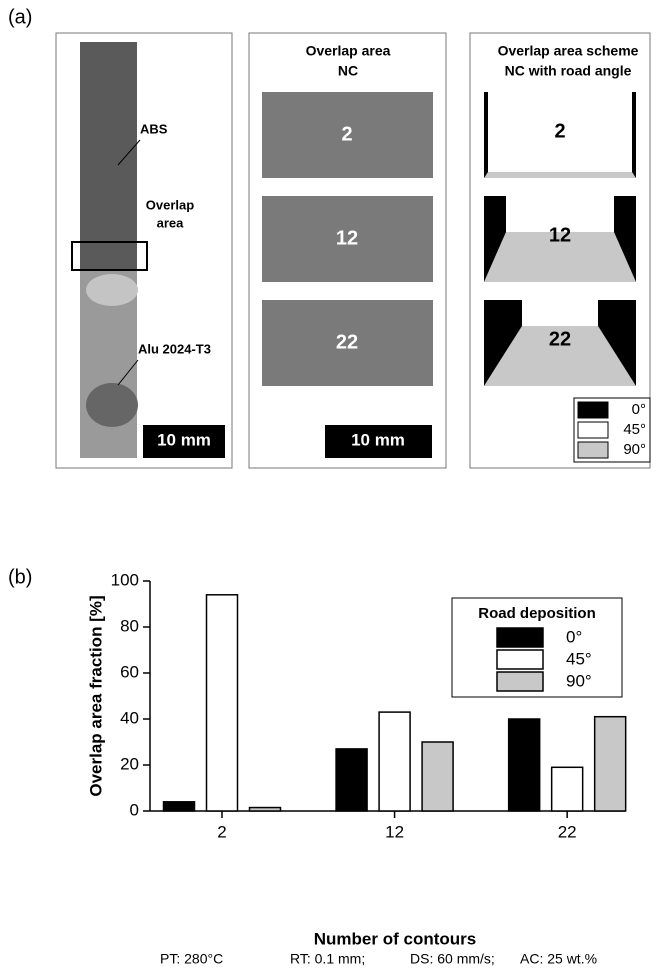 This screenshot has height=969, width=661. I want to click on footnote: AC: 25 wt.%, so click(558, 959).